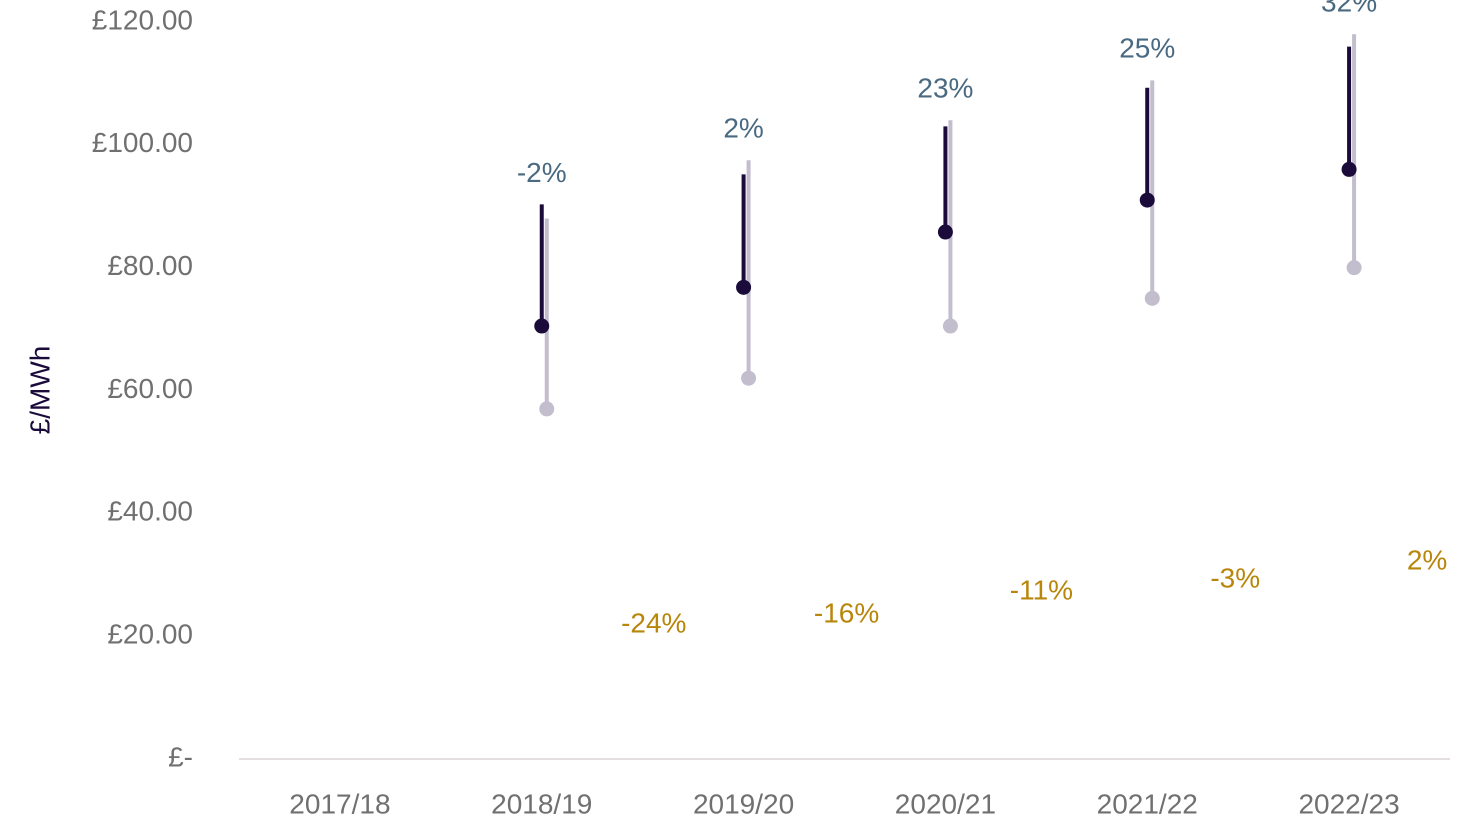  Describe the element at coordinates (180, 756) in the screenshot. I see `y-tick-label: £-` at that location.